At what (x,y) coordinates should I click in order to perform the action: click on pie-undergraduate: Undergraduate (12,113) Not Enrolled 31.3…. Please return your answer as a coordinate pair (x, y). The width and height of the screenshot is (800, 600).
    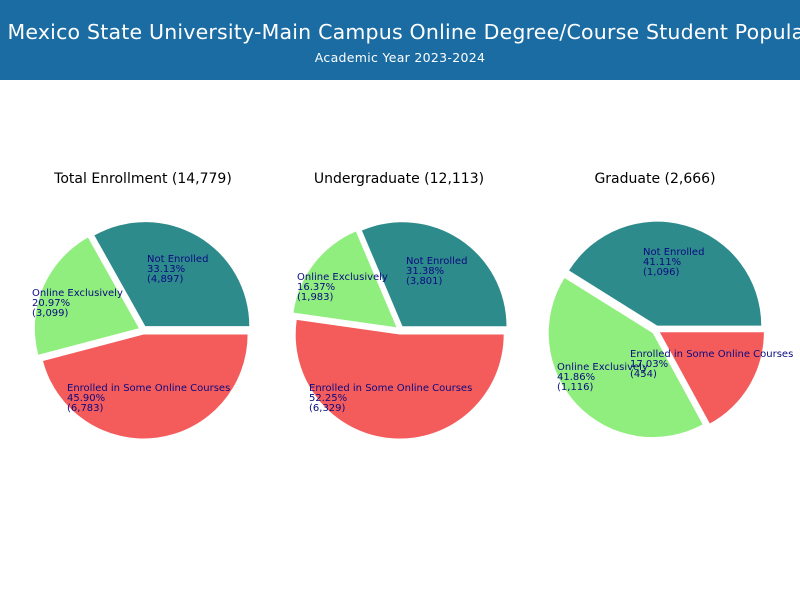
    Looking at the image, I should click on (400, 305).